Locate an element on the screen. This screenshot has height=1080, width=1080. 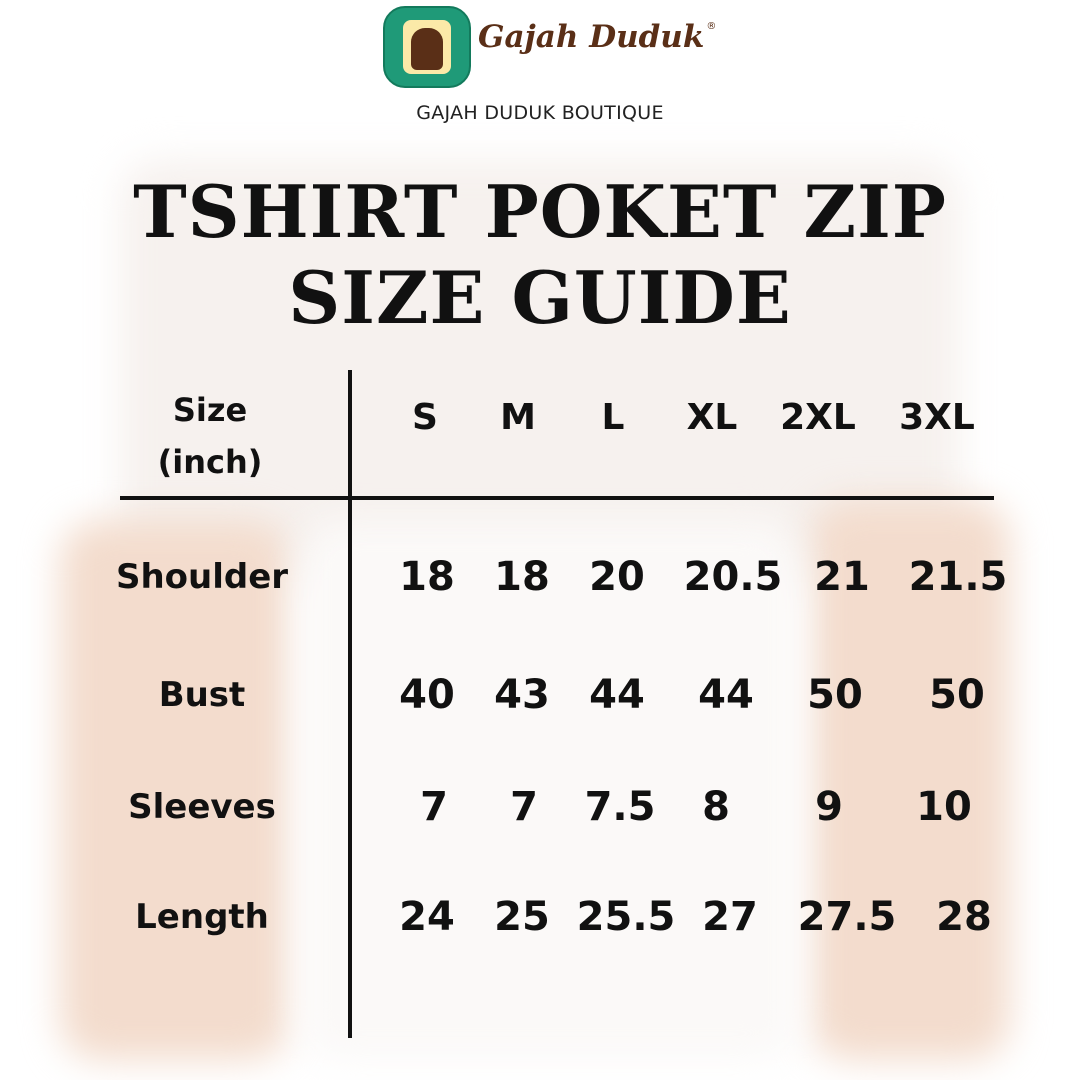
background-right-arm is located at coordinates (910, 780).